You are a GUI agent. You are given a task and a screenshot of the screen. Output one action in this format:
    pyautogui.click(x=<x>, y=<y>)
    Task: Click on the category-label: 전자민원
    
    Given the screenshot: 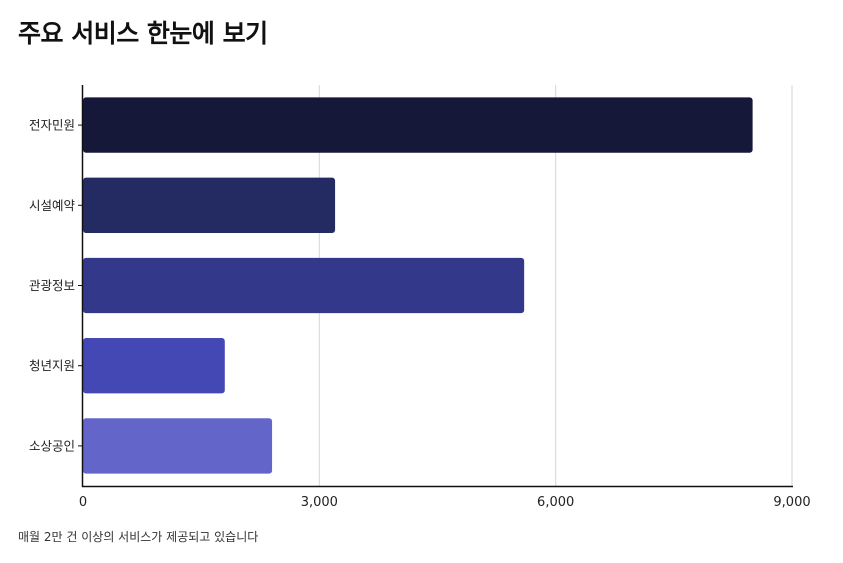 What is the action you would take?
    pyautogui.click(x=52, y=125)
    